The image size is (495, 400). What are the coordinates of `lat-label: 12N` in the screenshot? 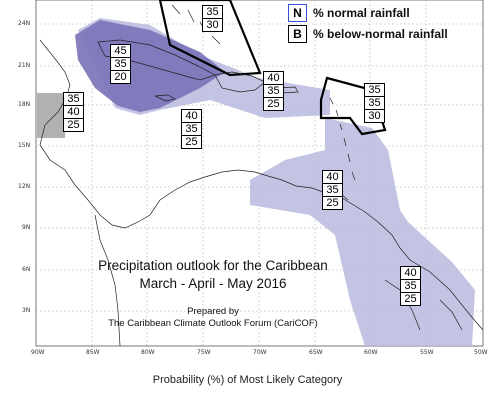 It's located at (24, 186).